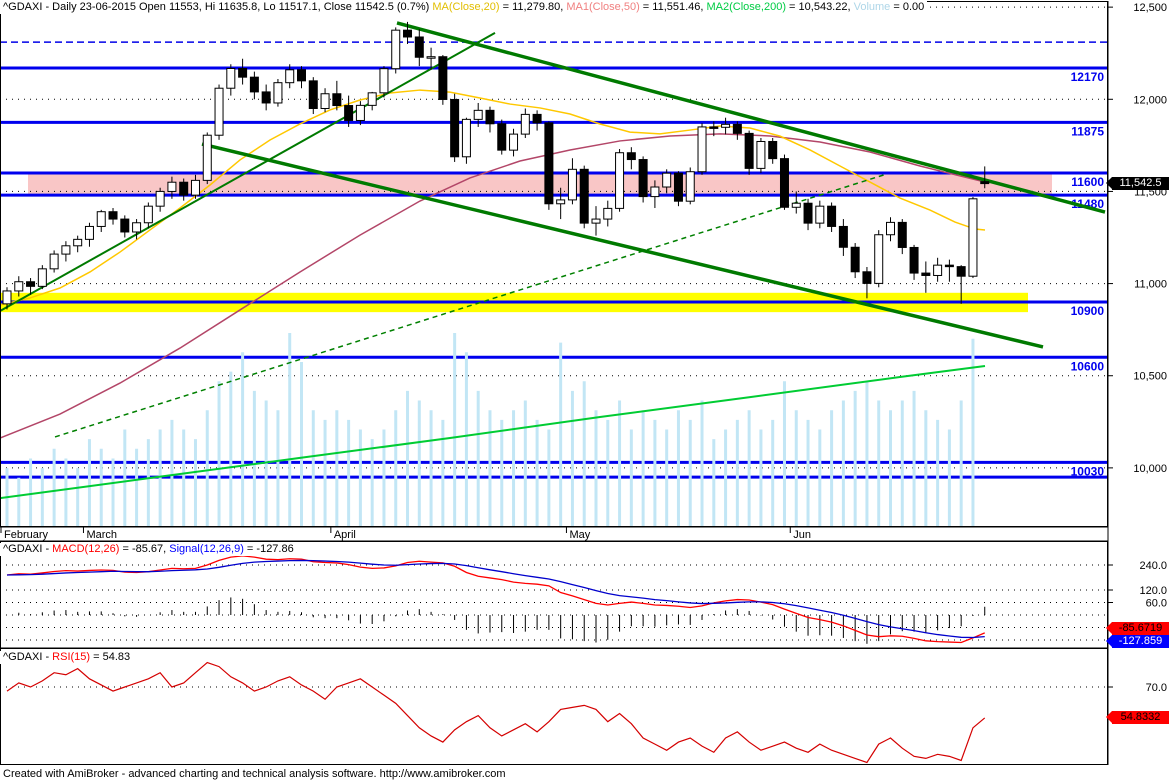  I want to click on rsi-chart-title: ^GDAXI - RSI(15) = 54.83, so click(67, 657).